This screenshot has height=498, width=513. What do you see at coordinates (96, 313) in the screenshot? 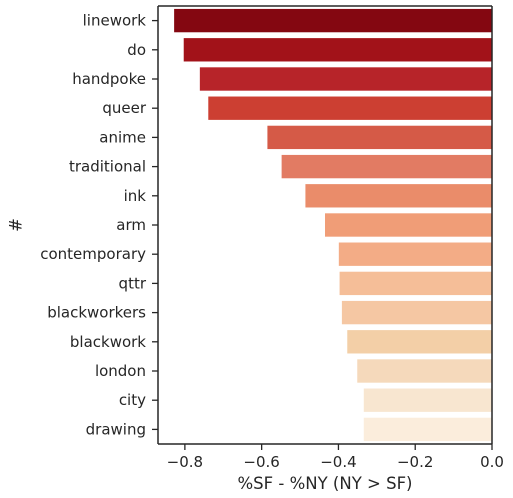
I see `y-tick-label-blackworkers: blackworkers` at bounding box center [96, 313].